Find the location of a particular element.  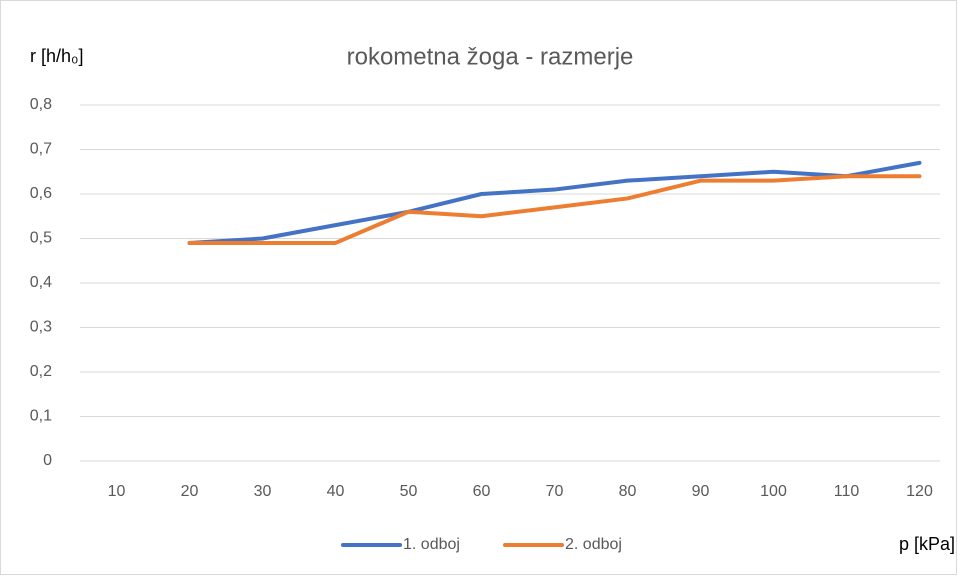

y-tick-label: 0,5 is located at coordinates (41, 238).